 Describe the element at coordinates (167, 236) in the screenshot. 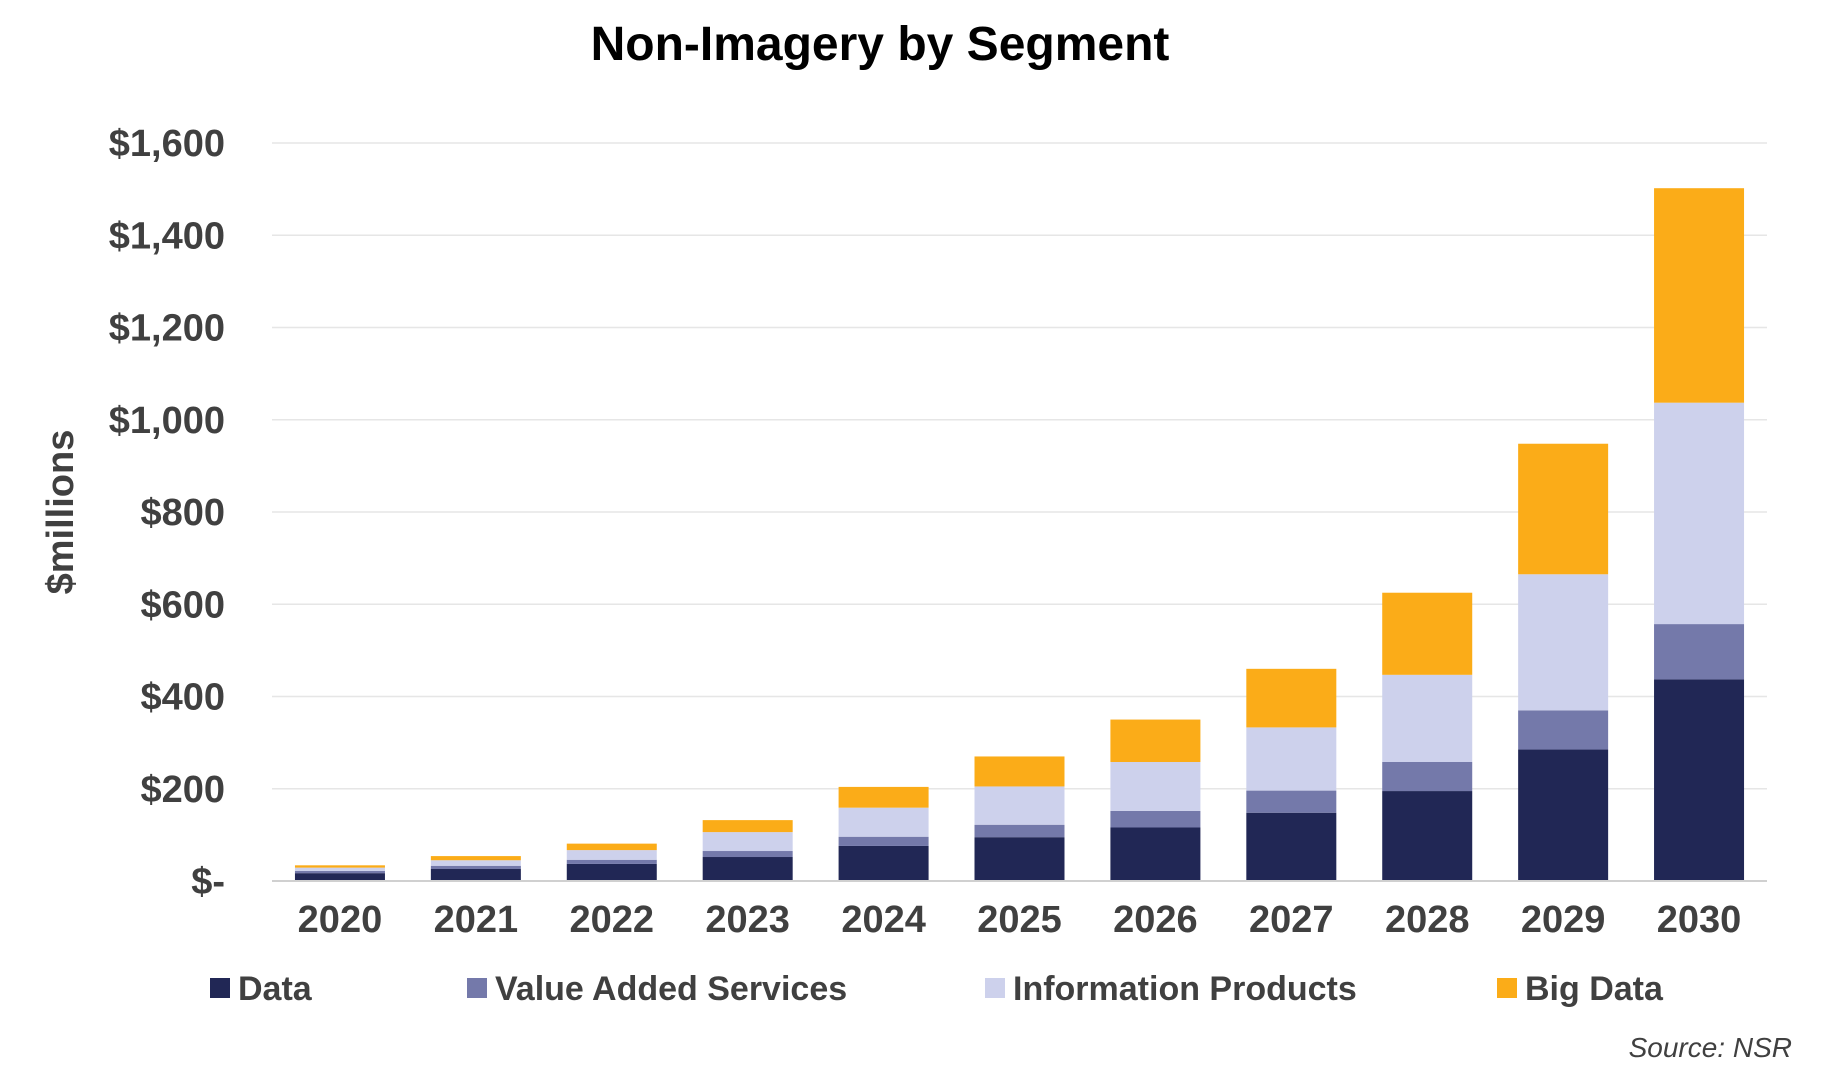

I see `y-tick-label: $1,400` at that location.